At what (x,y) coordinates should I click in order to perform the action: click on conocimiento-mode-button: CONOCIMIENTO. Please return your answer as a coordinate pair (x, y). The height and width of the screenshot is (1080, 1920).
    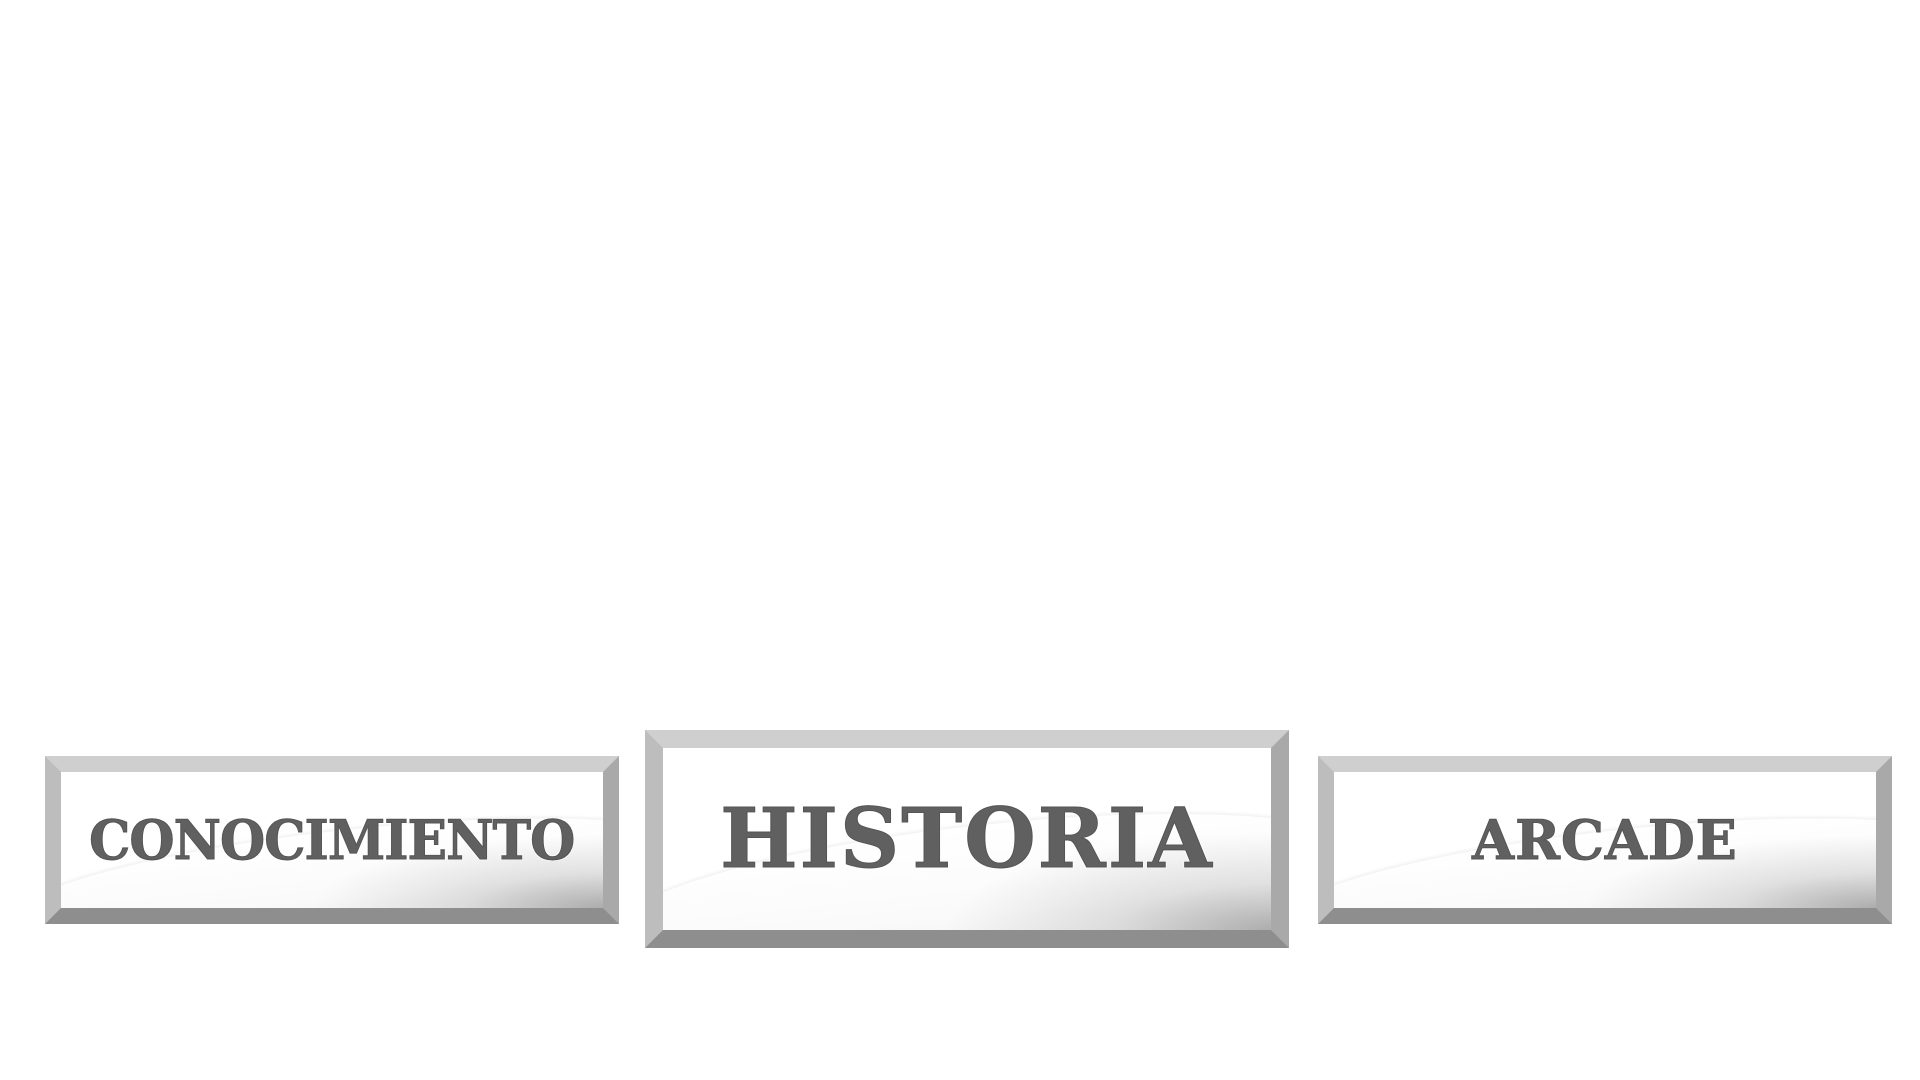
    Looking at the image, I should click on (332, 840).